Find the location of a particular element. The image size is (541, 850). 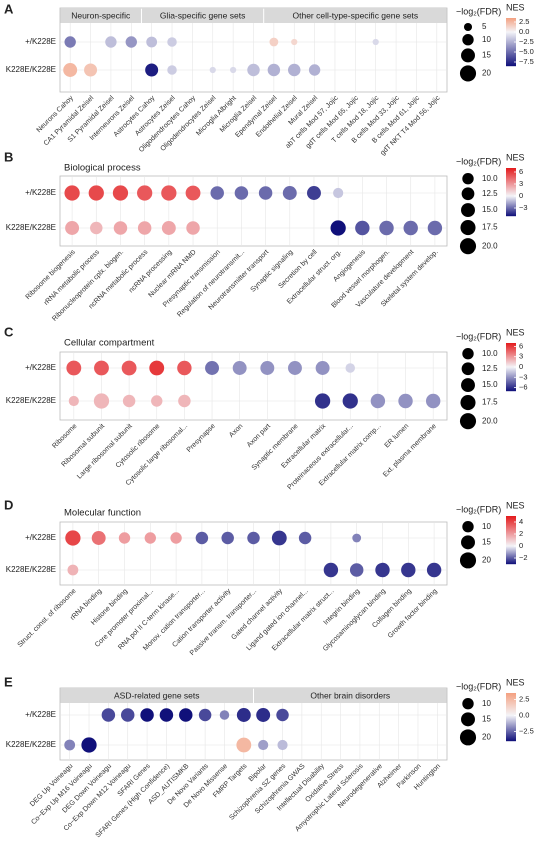

panel-title: Biological process is located at coordinates (102, 168).